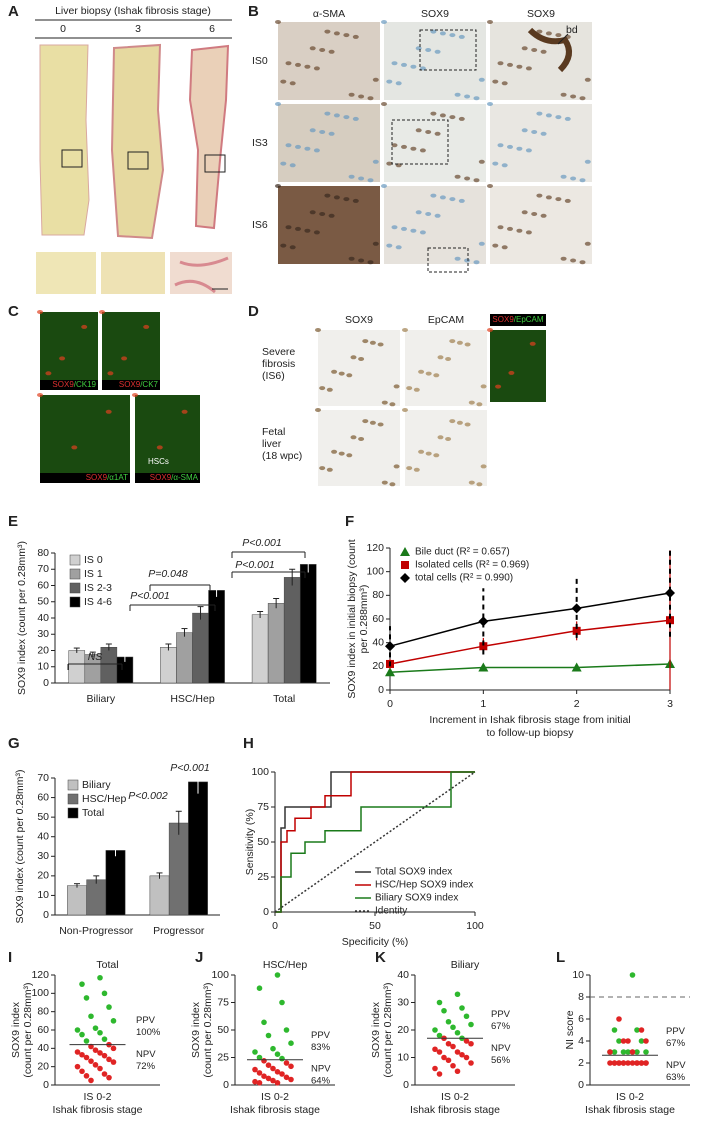 This screenshot has width=709, height=1125. What do you see at coordinates (64, 140) in the screenshot?
I see `biopsy` at bounding box center [64, 140].